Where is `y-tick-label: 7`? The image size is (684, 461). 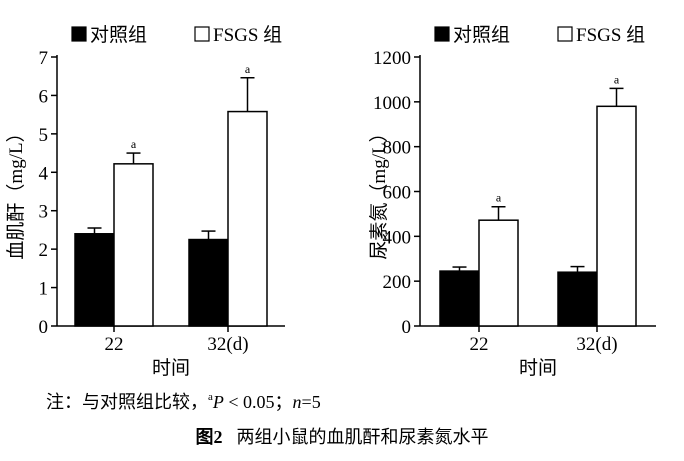 y-tick-label: 7 is located at coordinates (44, 58).